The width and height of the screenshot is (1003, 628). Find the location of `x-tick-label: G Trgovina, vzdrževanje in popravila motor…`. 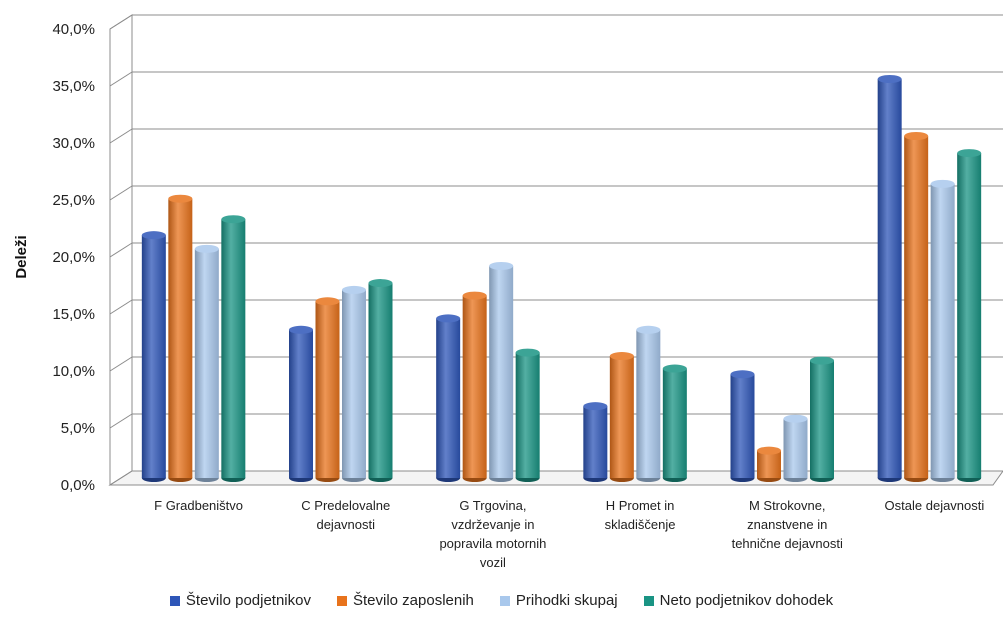

x-tick-label: G Trgovina, vzdrževanje in popravila motor… is located at coordinates (492, 534).